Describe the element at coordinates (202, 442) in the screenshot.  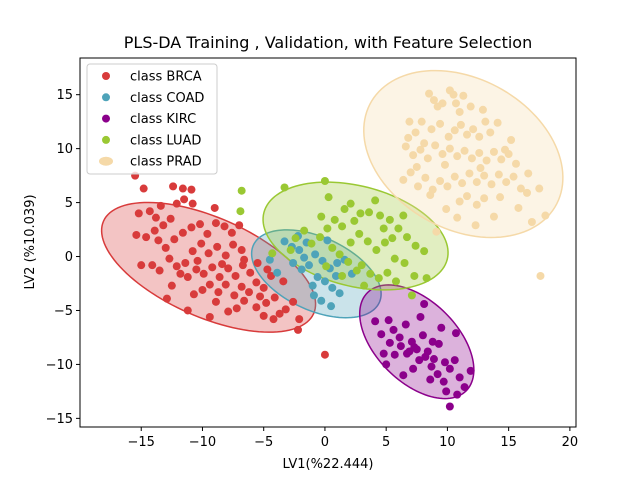
I see `x-tick-label: −10` at that location.